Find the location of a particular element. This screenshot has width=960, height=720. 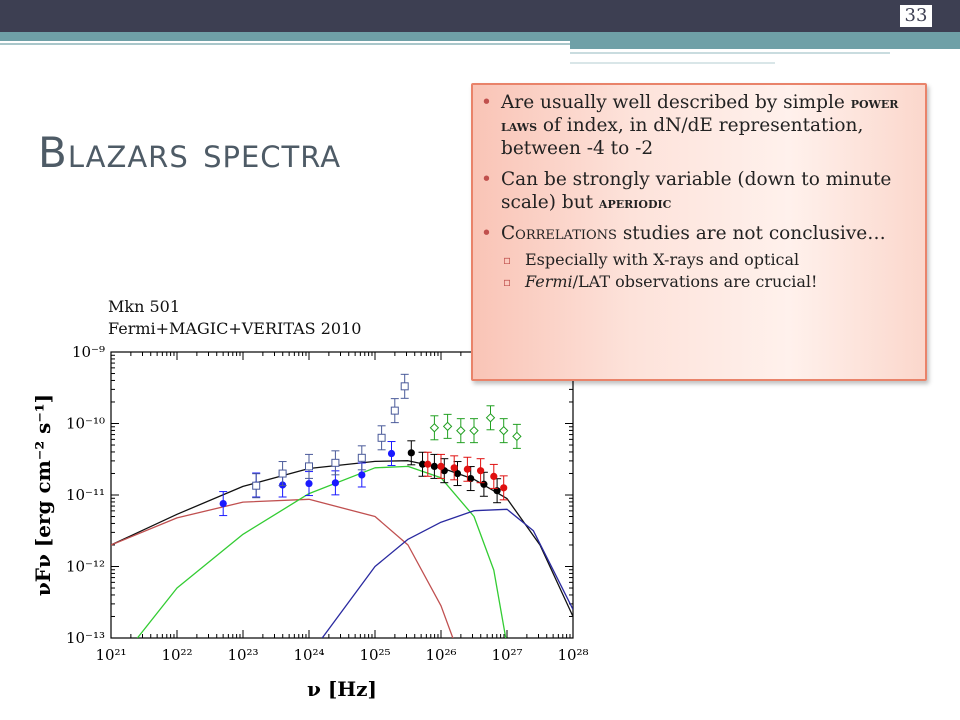

caption-reference: Fermi+MAGIC+VERITAS 2010 is located at coordinates (235, 328).